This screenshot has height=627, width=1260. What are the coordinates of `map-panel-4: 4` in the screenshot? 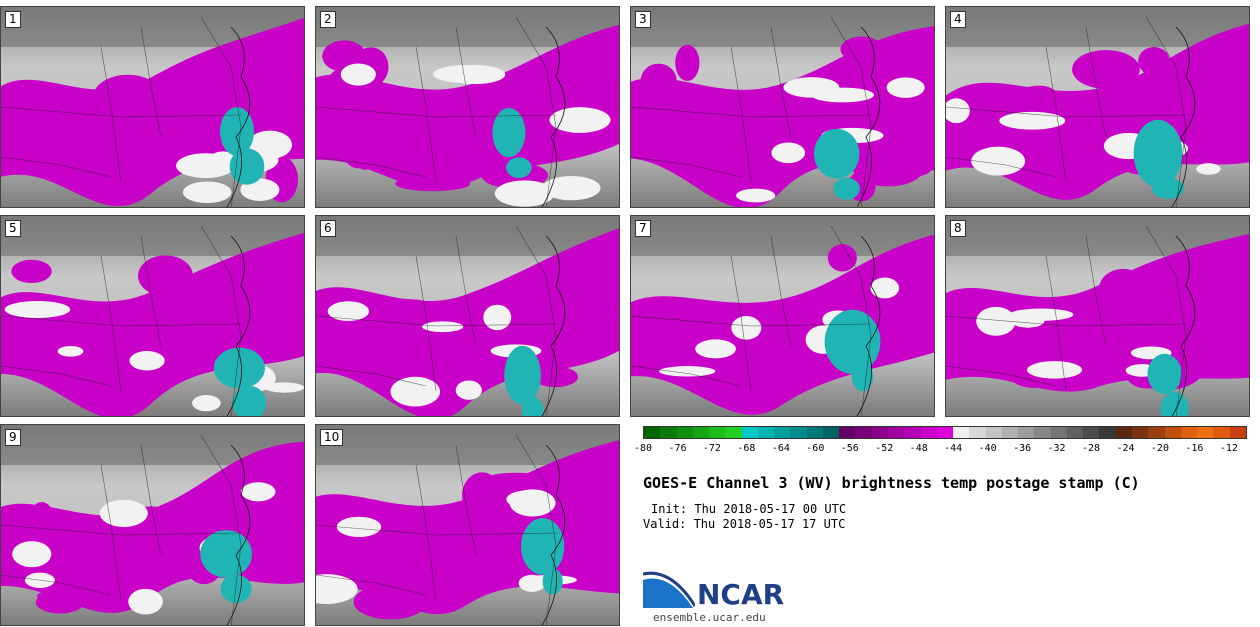 It's located at (1097, 107).